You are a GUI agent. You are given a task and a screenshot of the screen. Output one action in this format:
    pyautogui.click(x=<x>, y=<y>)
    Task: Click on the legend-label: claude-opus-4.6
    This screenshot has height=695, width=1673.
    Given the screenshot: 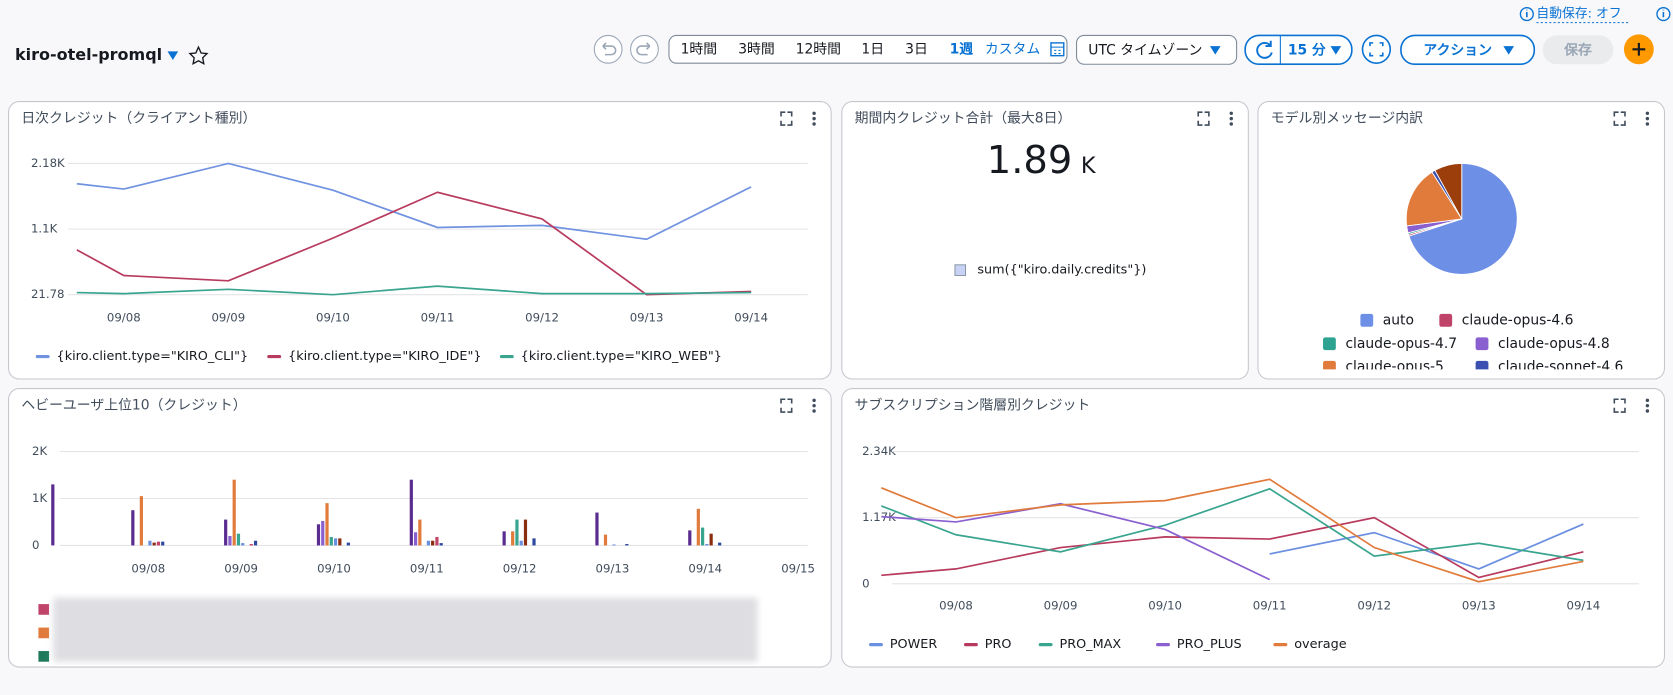 What is the action you would take?
    pyautogui.click(x=1518, y=320)
    